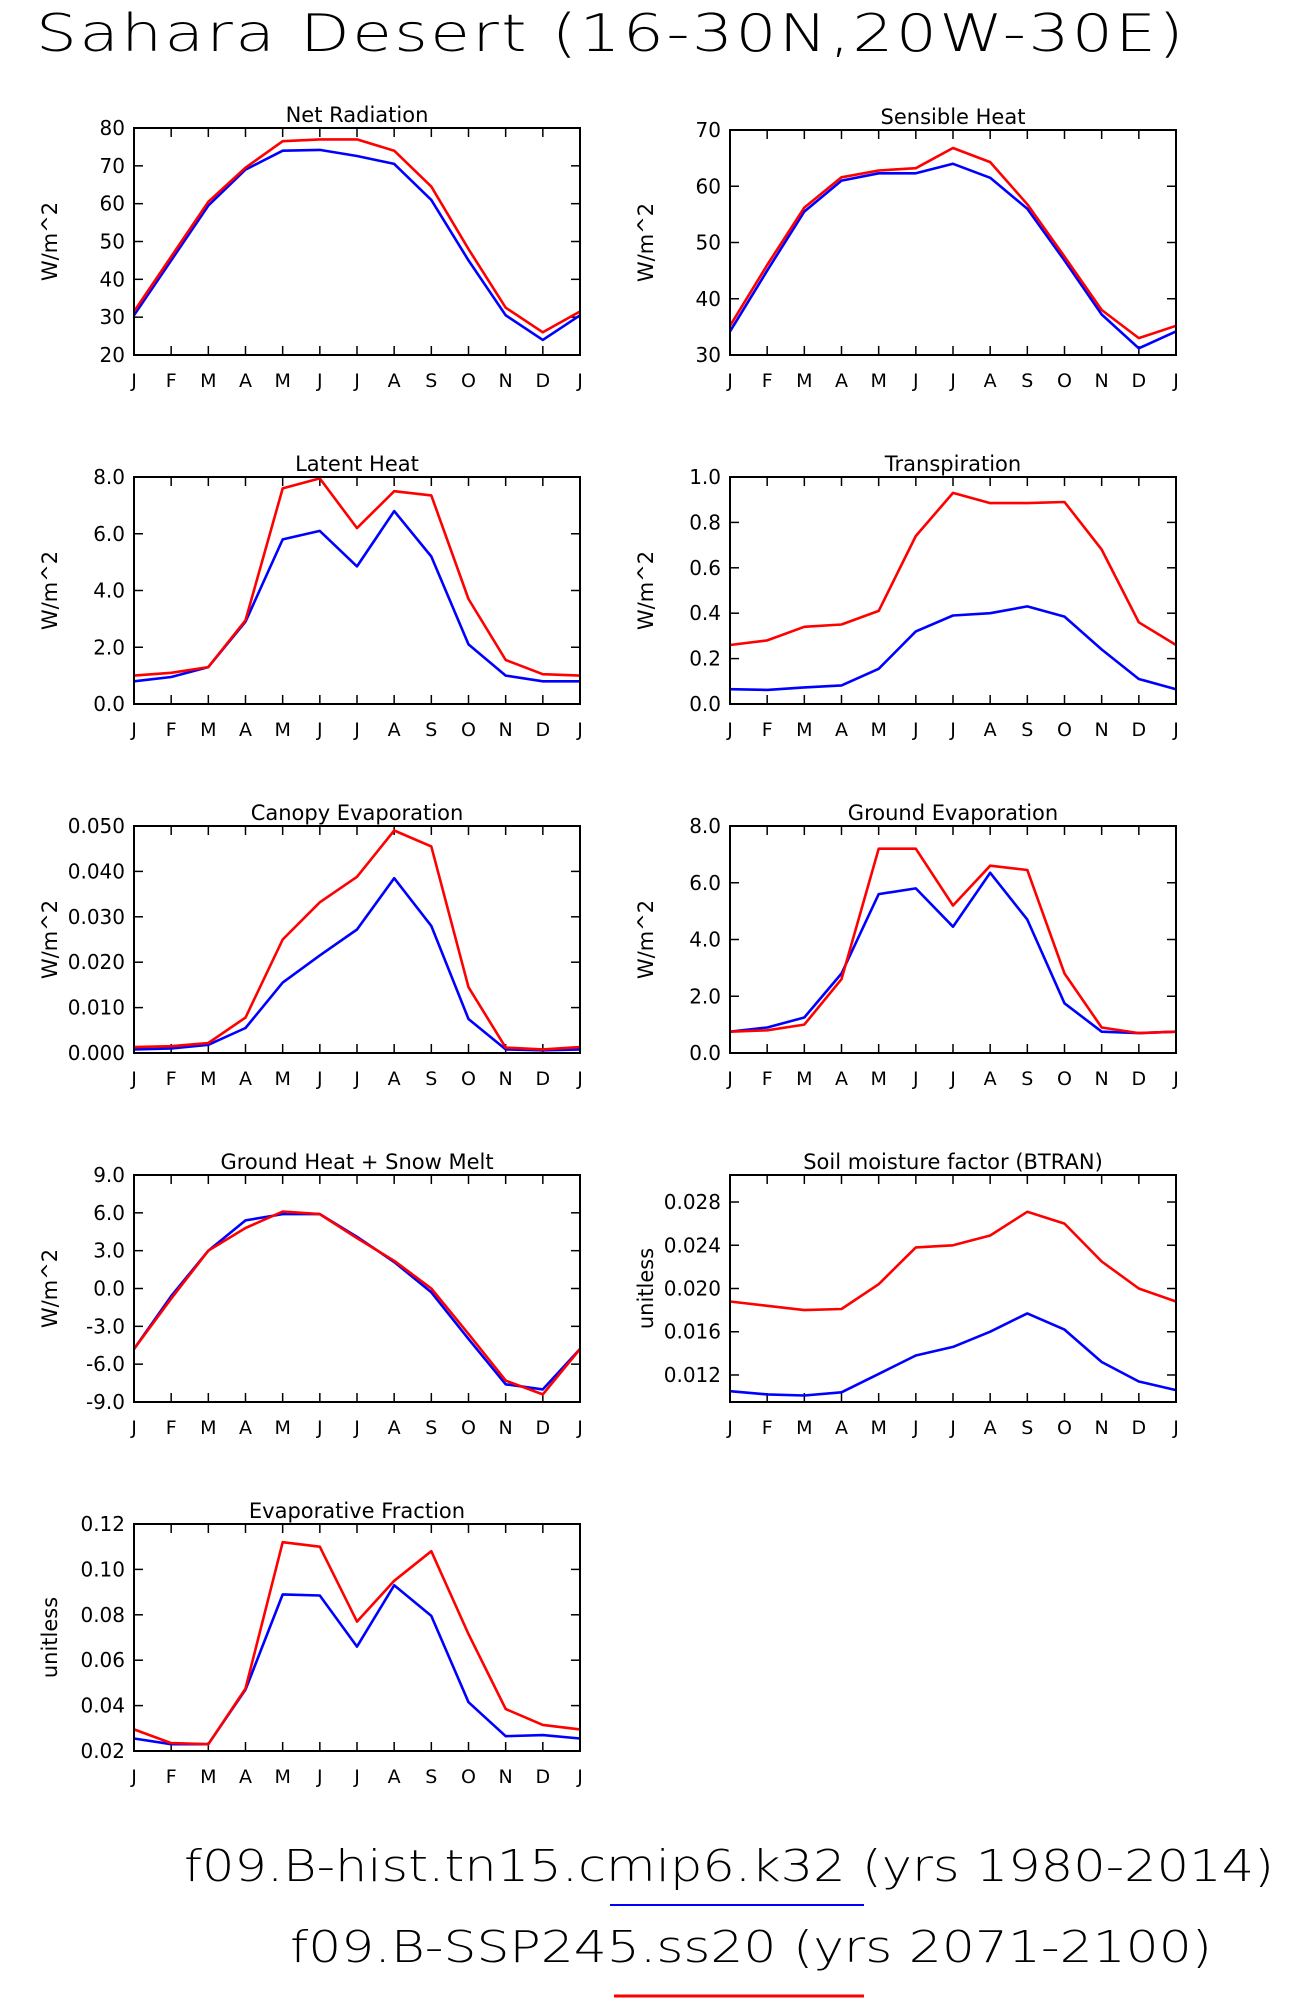 Image resolution: width=1295 pixels, height=2001 pixels. Describe the element at coordinates (692, 1202) in the screenshot. I see `y-tick-label: 0.028` at that location.